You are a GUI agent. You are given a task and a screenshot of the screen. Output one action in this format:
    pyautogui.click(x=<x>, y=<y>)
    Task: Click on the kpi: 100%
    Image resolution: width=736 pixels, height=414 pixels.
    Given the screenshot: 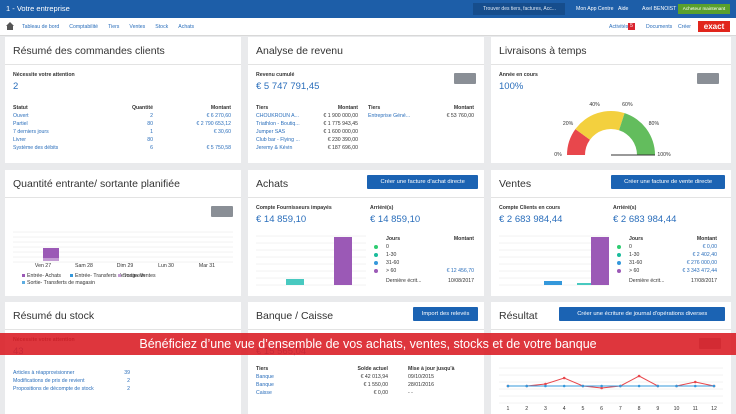 What is the action you would take?
    pyautogui.click(x=511, y=86)
    